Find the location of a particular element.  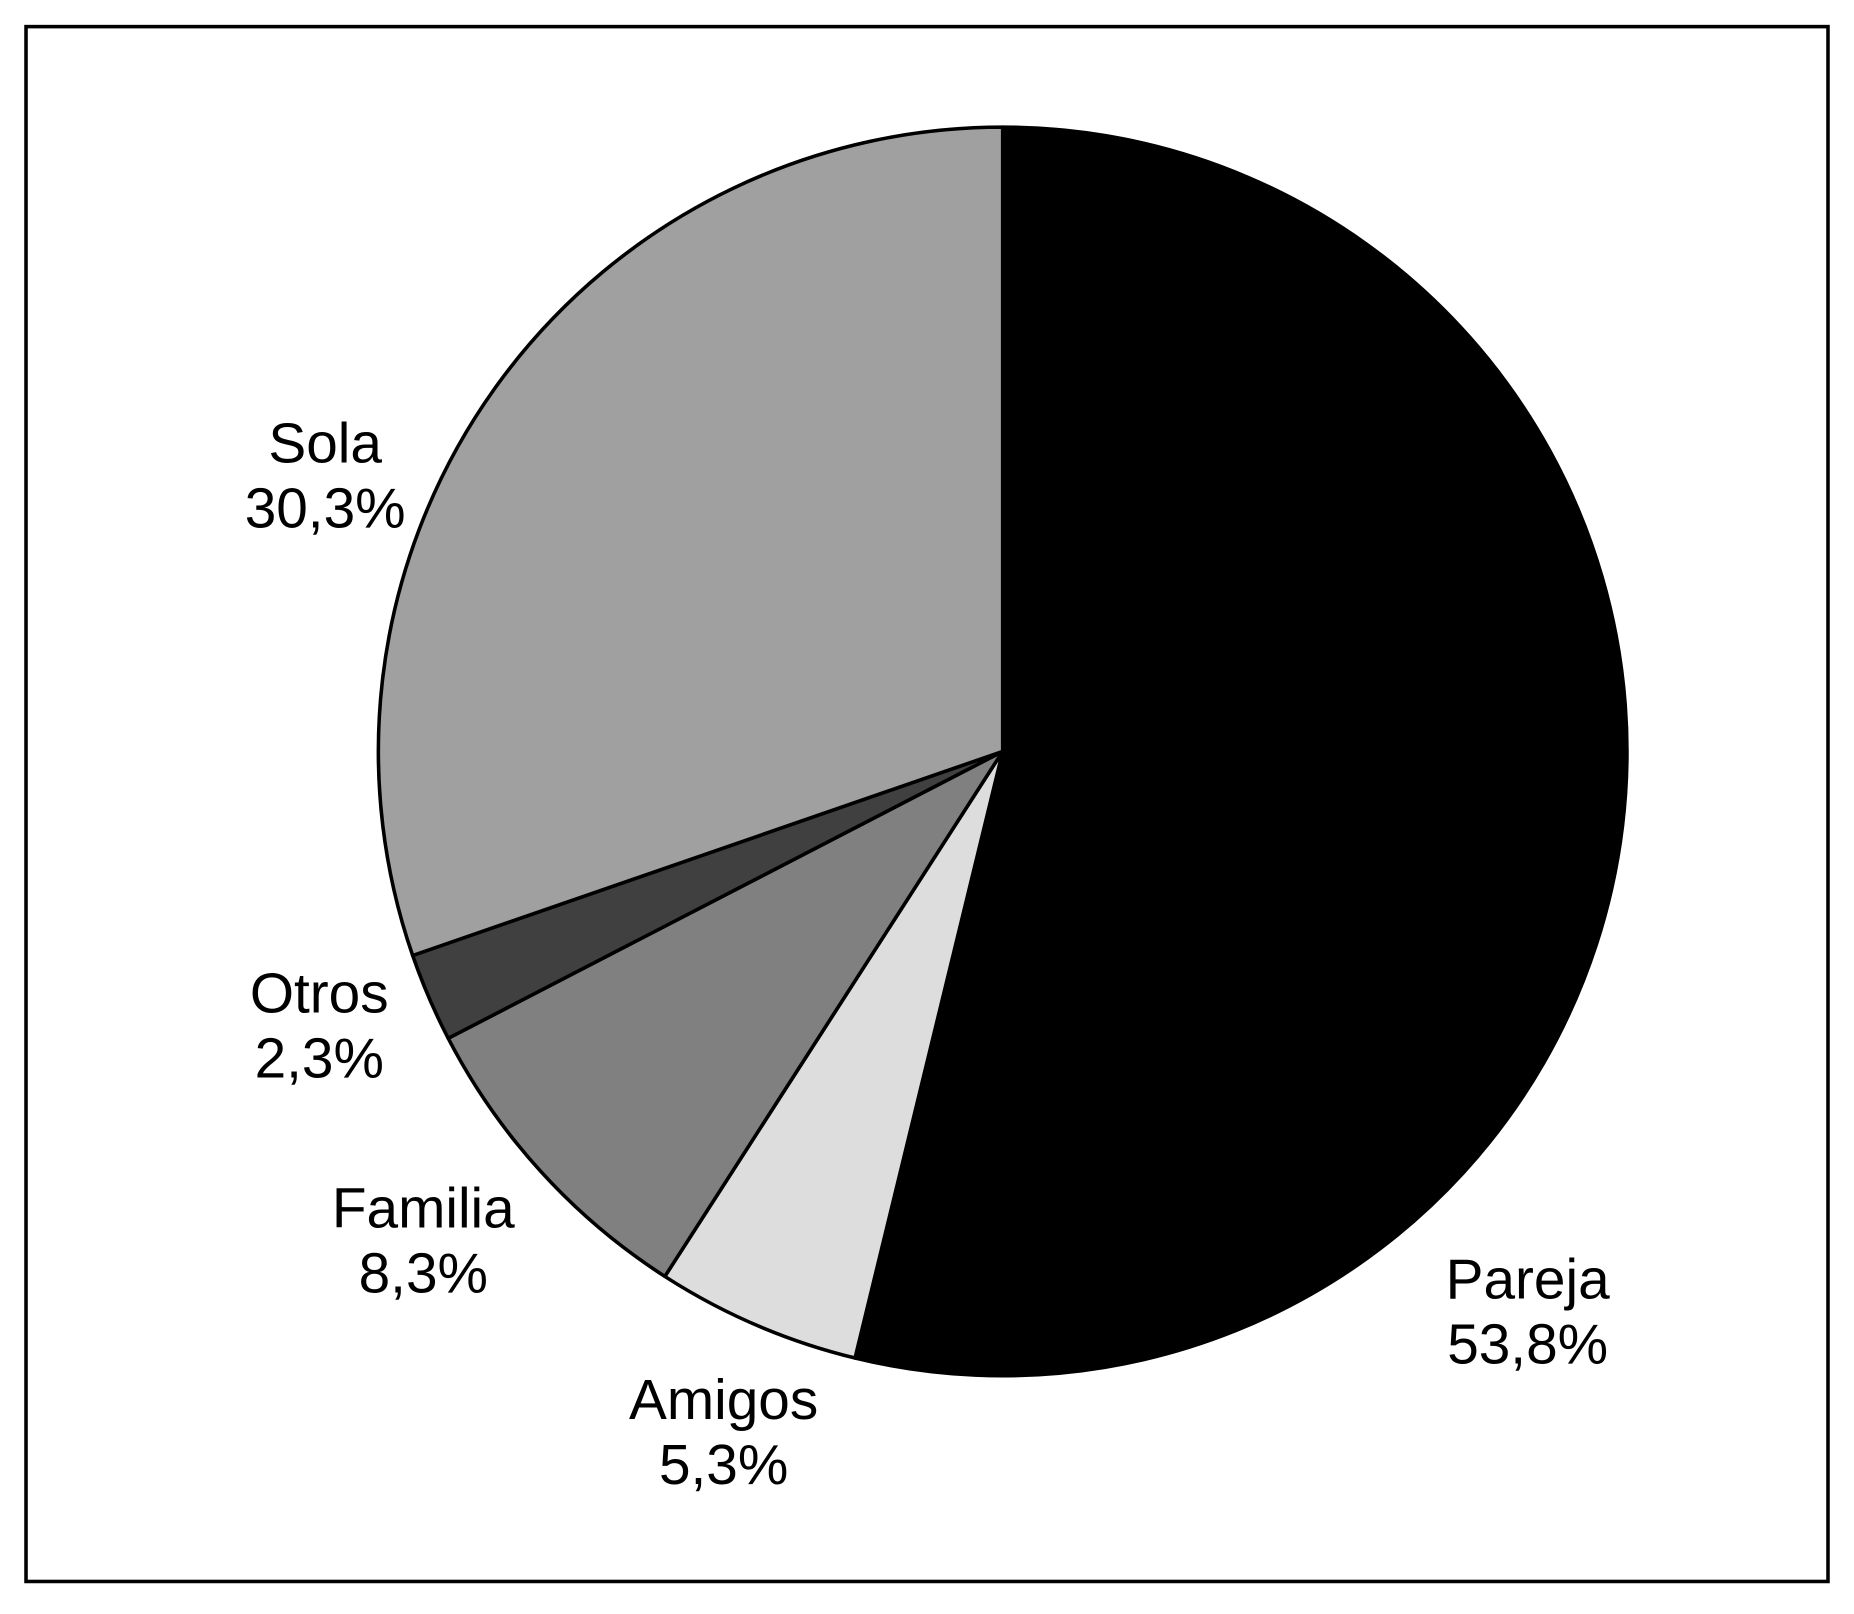

slice-name: Pareja is located at coordinates (1528, 1279).